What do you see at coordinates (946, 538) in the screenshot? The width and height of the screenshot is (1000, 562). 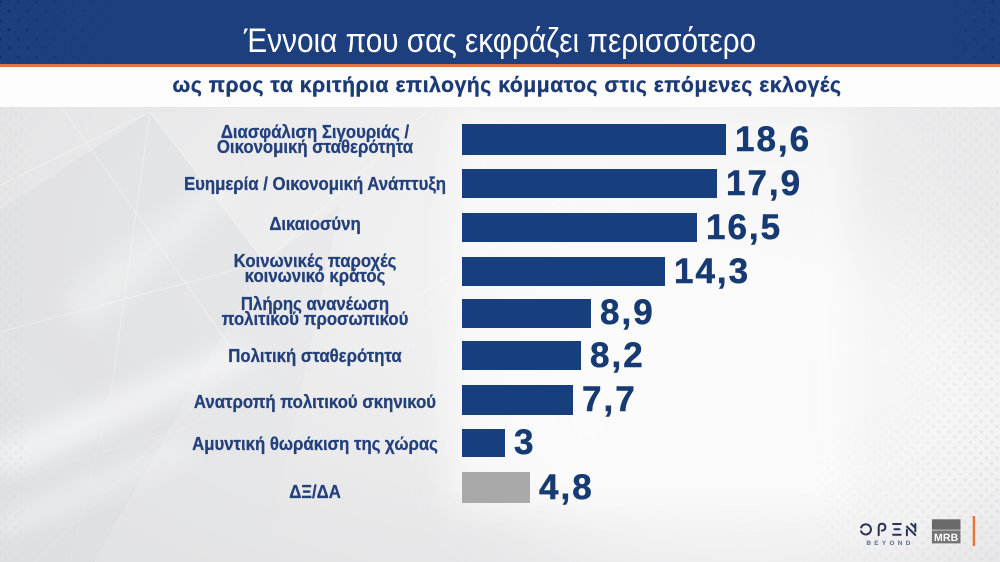 I see `svg-text: MRB` at bounding box center [946, 538].